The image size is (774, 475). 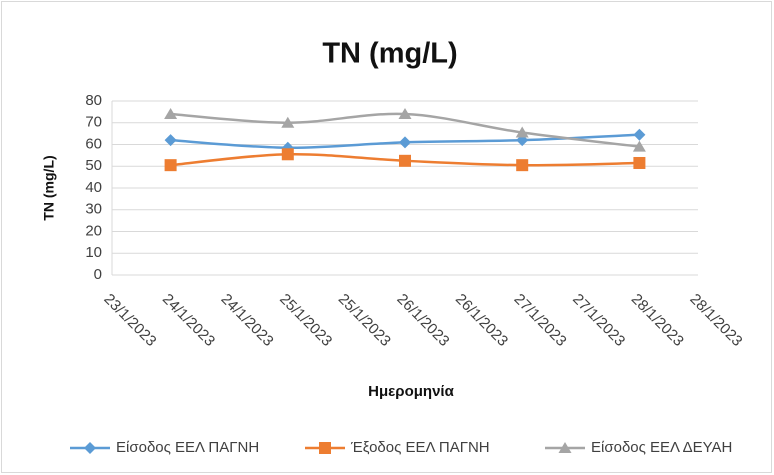 What do you see at coordinates (98, 274) in the screenshot?
I see `y-tick-label: 0` at bounding box center [98, 274].